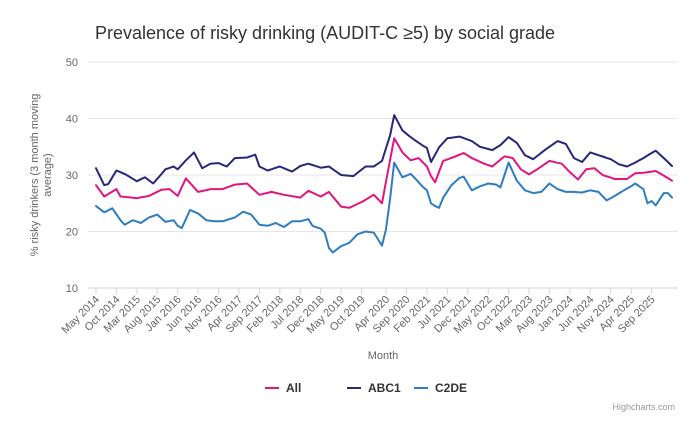 This screenshot has width=696, height=432. I want to click on y-tick-label: 20, so click(72, 233).